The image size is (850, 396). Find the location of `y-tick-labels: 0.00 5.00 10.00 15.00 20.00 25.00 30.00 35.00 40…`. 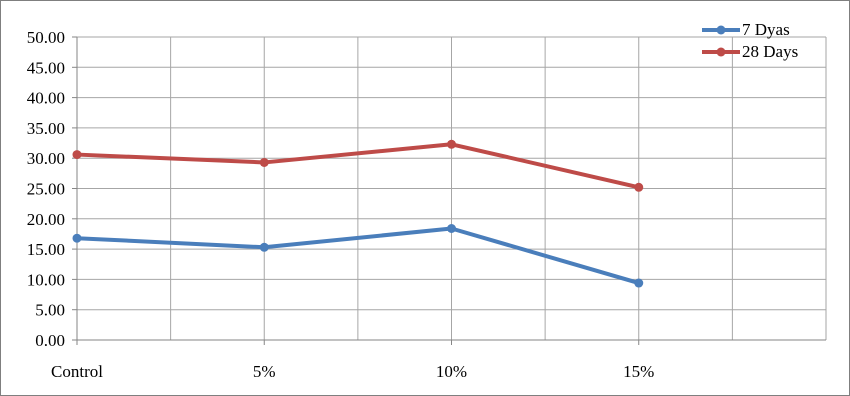

y-tick-labels: 0.00 5.00 10.00 15.00 20.00 25.00 30.00 35.00 40… is located at coordinates (46, 189).